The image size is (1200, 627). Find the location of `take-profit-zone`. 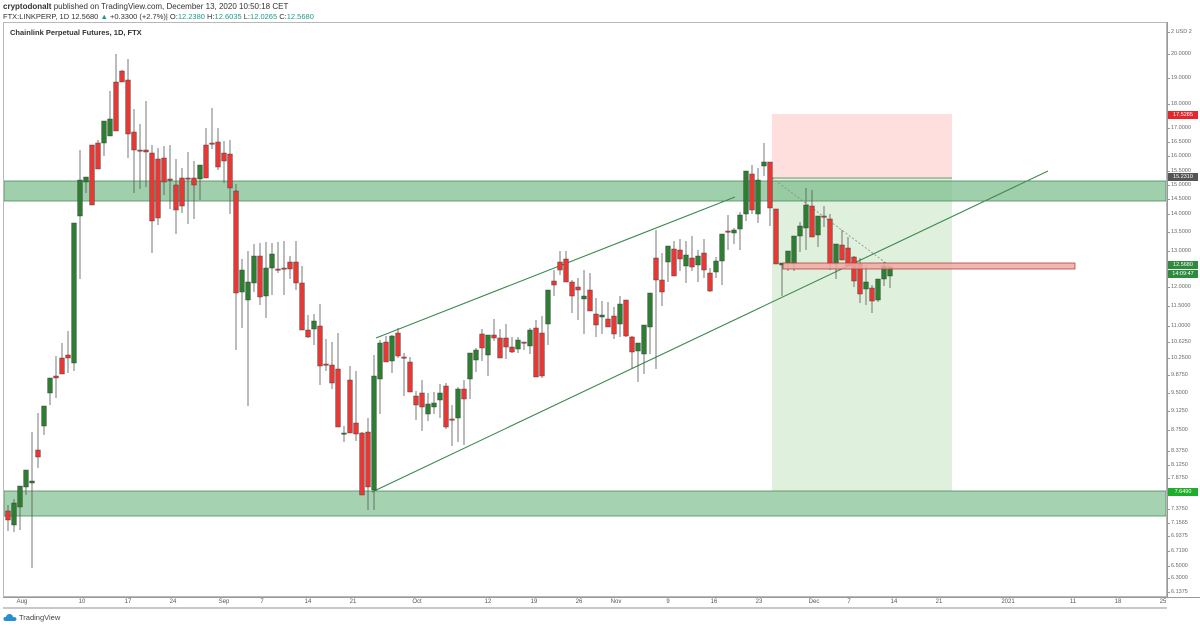

take-profit-zone is located at coordinates (862, 334).